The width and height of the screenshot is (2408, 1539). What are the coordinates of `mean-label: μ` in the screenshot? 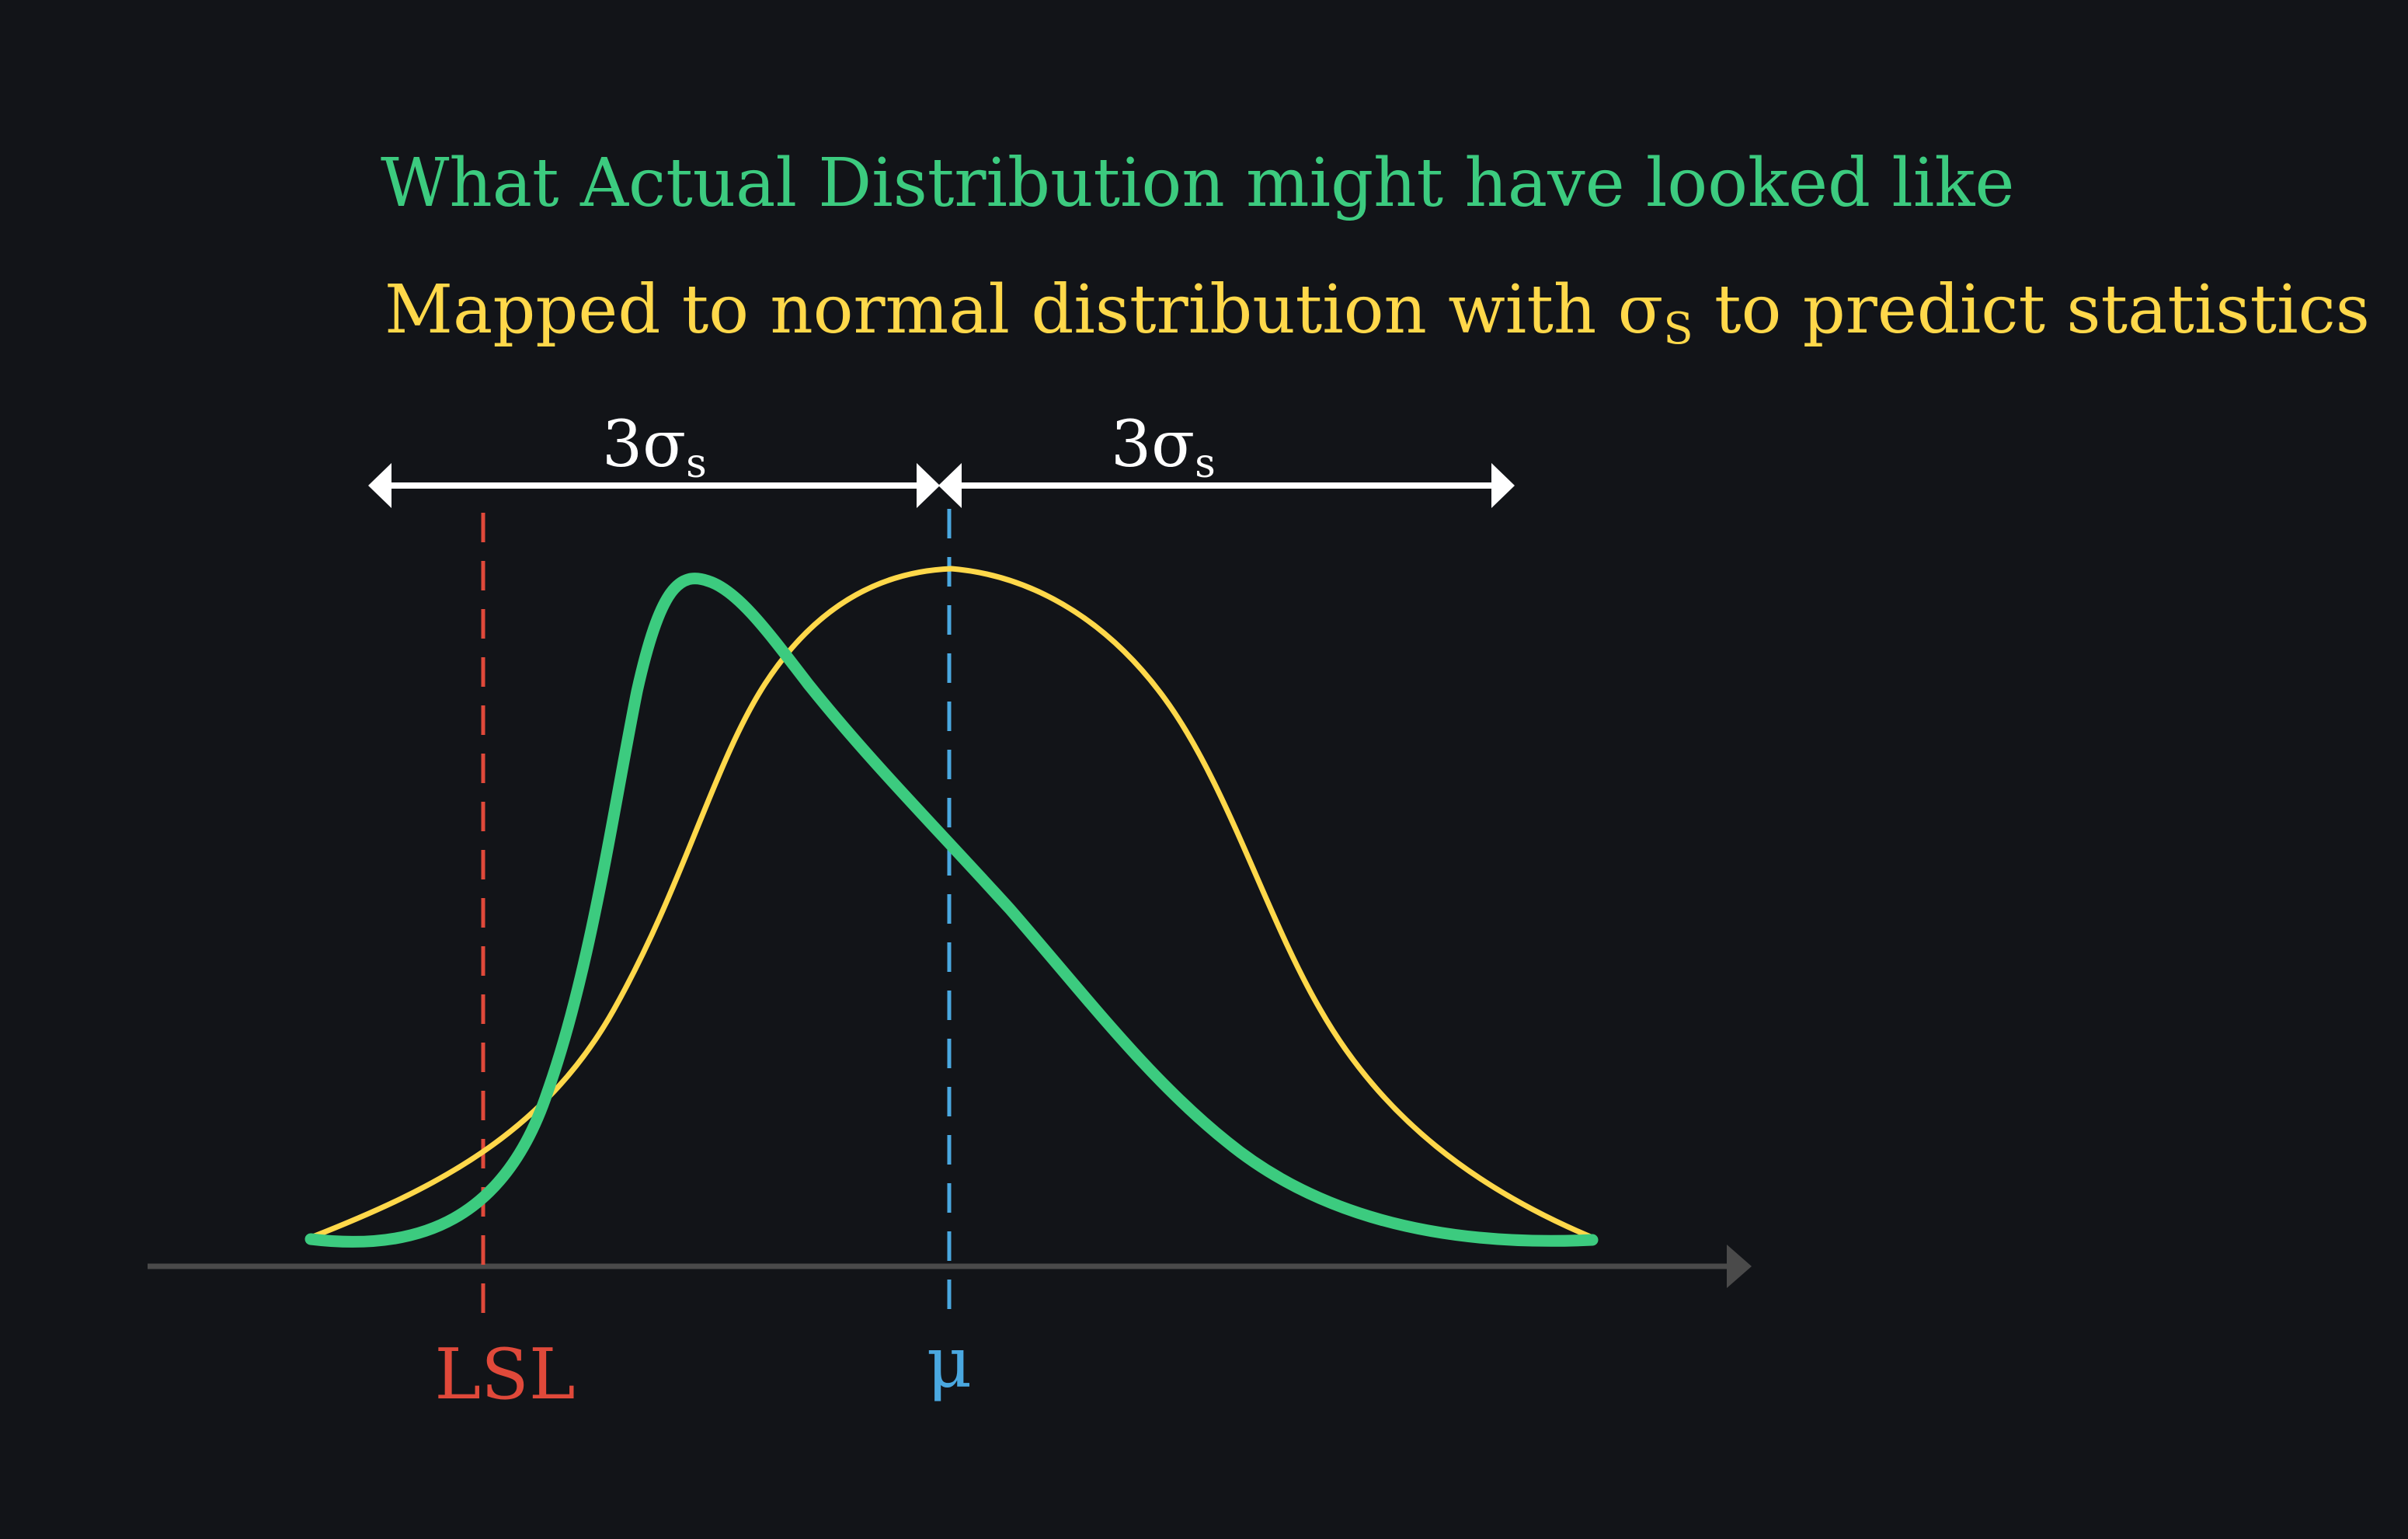 It's located at (950, 1363).